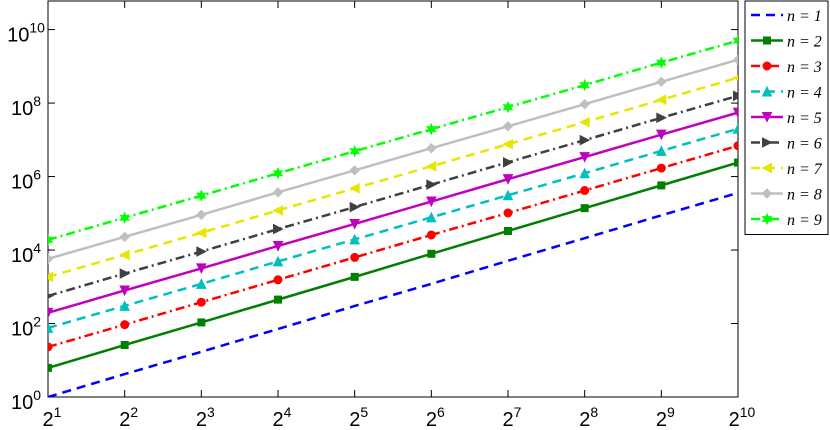  Describe the element at coordinates (804, 144) in the screenshot. I see `legend-label: n = 6` at that location.